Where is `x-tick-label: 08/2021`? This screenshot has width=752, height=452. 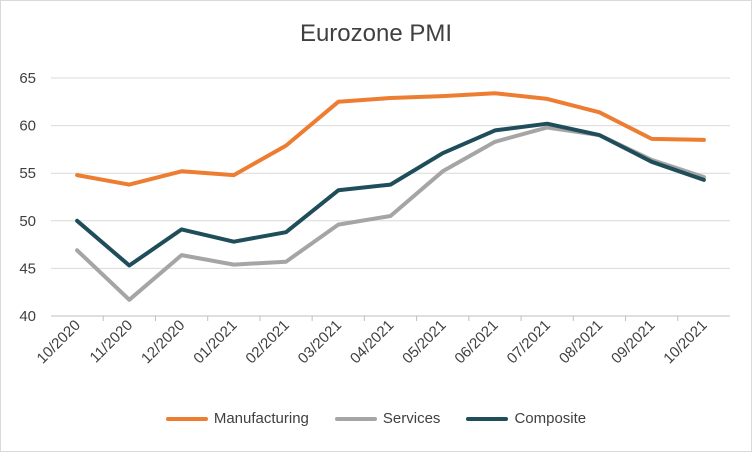 x-tick-label: 08/2021 is located at coordinates (581, 342).